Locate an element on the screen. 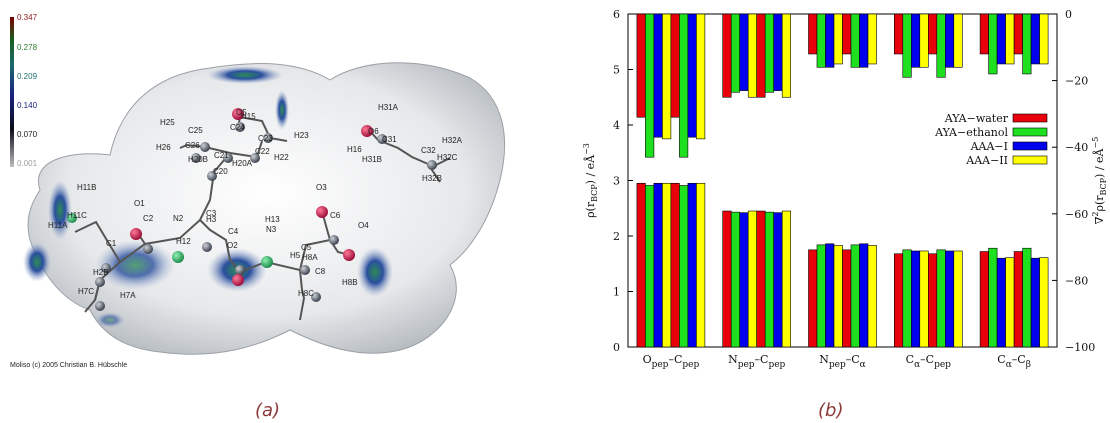 The height and width of the screenshot is (423, 1110). svg-text: C32 is located at coordinates (428, 150).